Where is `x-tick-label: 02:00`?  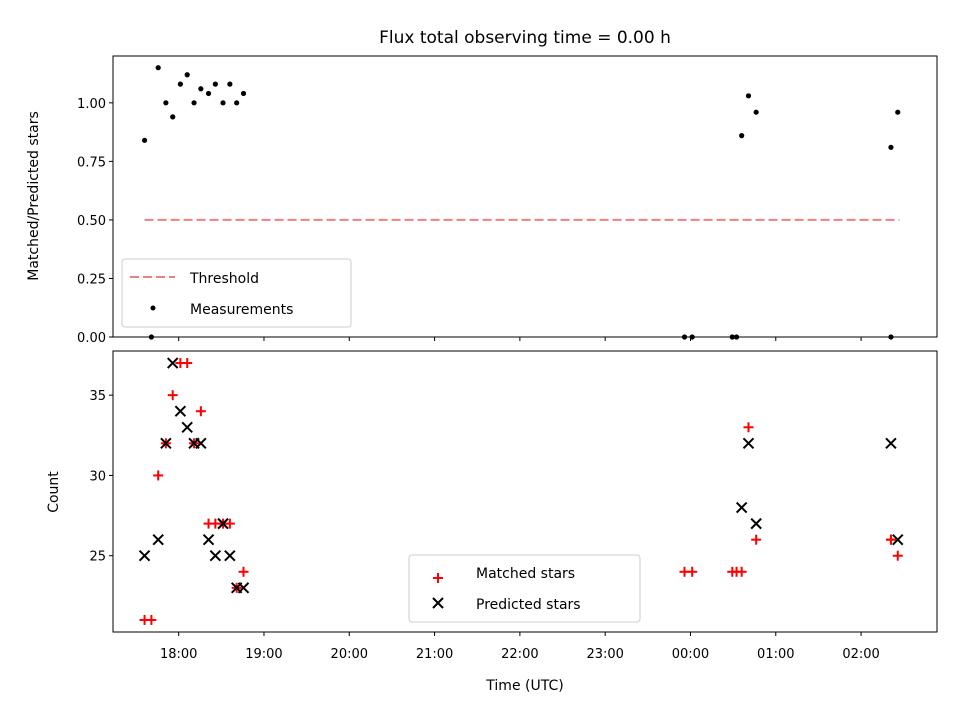
x-tick-label: 02:00 is located at coordinates (860, 654).